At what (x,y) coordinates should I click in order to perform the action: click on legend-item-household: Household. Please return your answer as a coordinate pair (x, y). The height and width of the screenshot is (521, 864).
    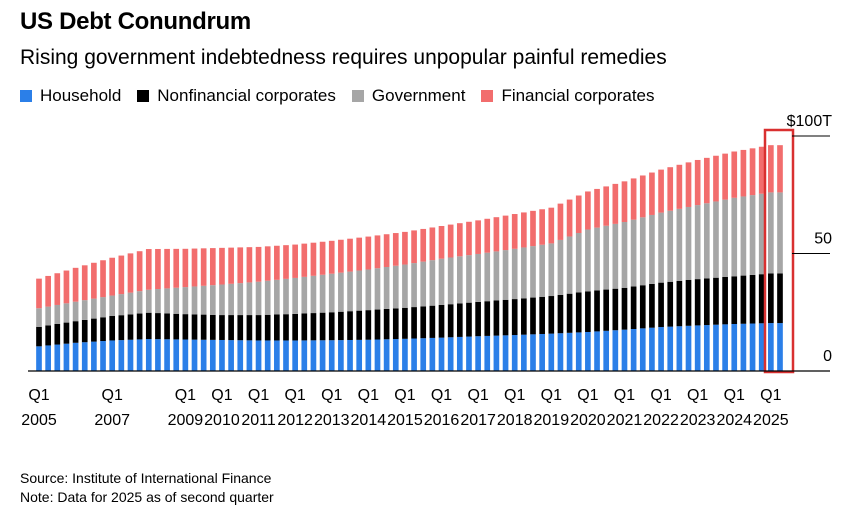
    Looking at the image, I should click on (70, 96).